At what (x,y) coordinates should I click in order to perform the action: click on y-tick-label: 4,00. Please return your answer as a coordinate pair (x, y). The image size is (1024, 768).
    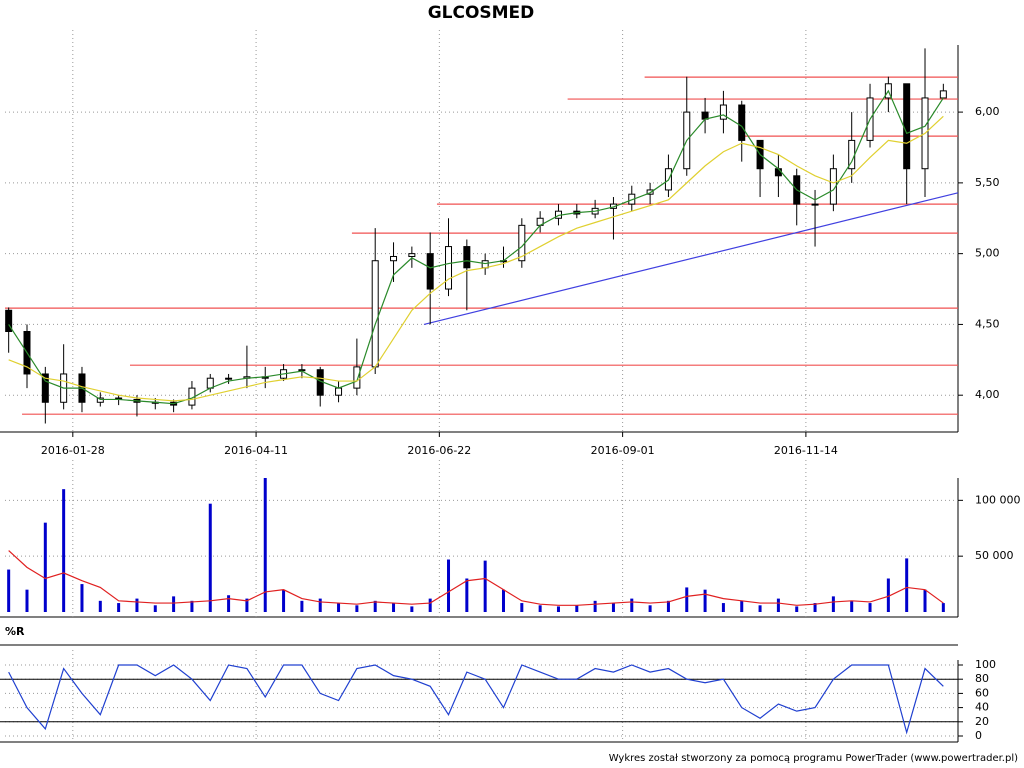
    Looking at the image, I should click on (987, 394).